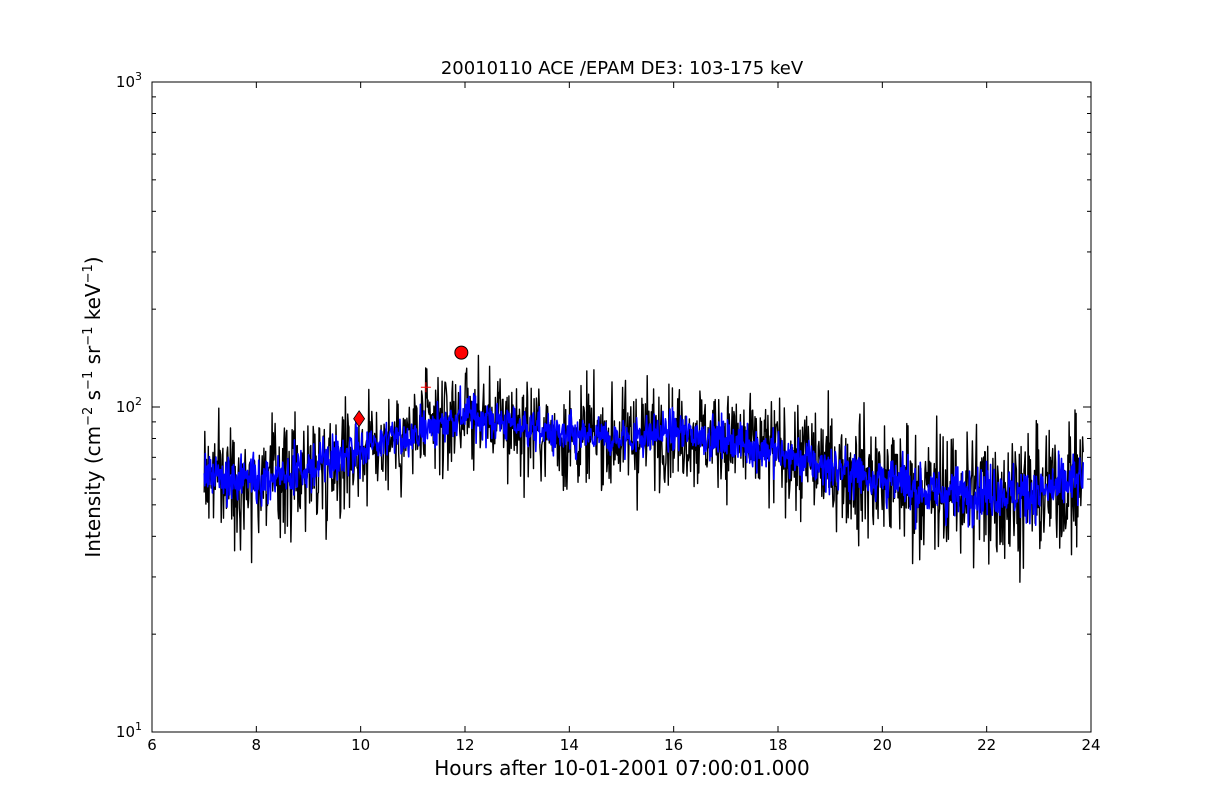 The width and height of the screenshot is (1212, 812). I want to click on y-tick-label: 10³, so click(129, 80).